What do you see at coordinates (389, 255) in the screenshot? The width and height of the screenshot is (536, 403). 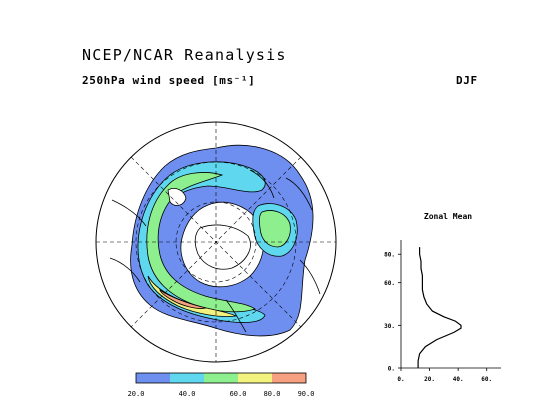 I see `zonal-y-tick-label: 80.` at bounding box center [389, 255].